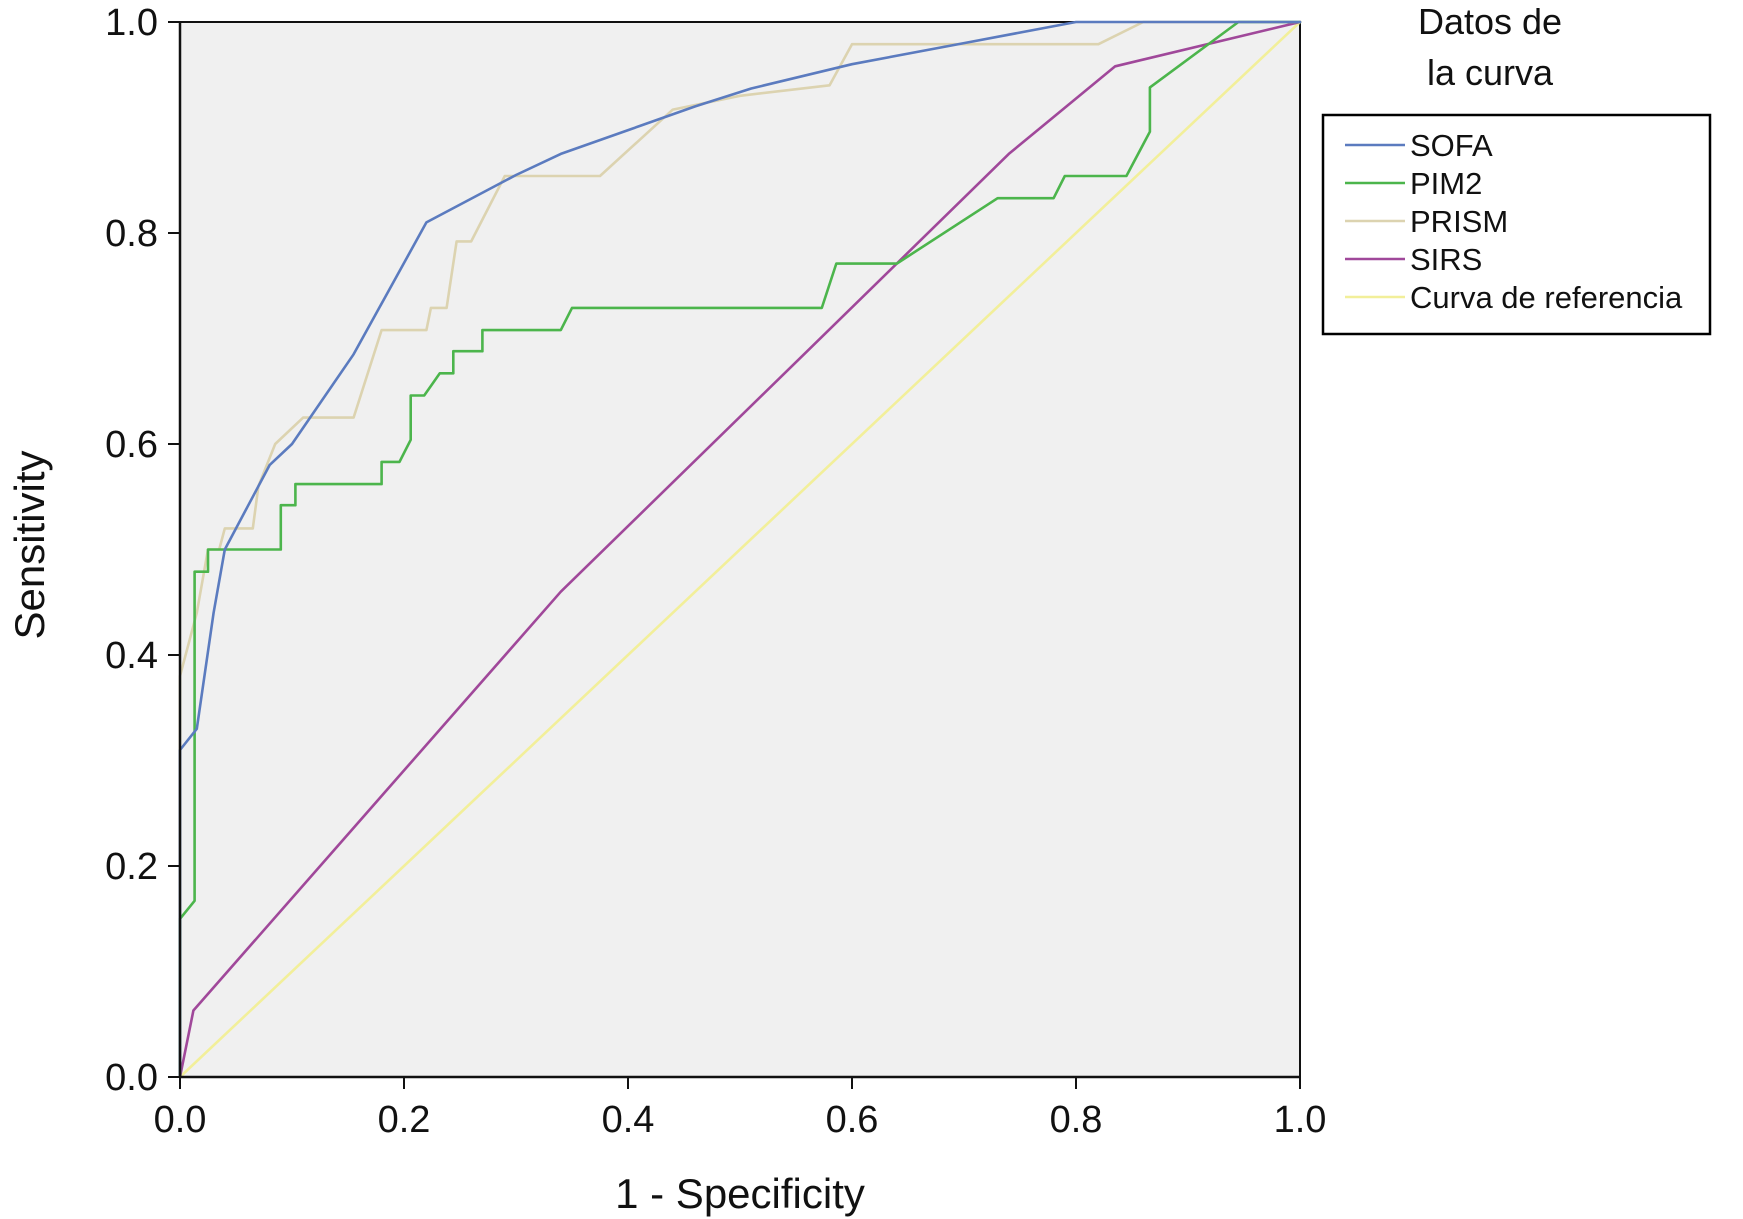 This screenshot has height=1219, width=1743. I want to click on legend-label-prism: PRISM, so click(1459, 221).